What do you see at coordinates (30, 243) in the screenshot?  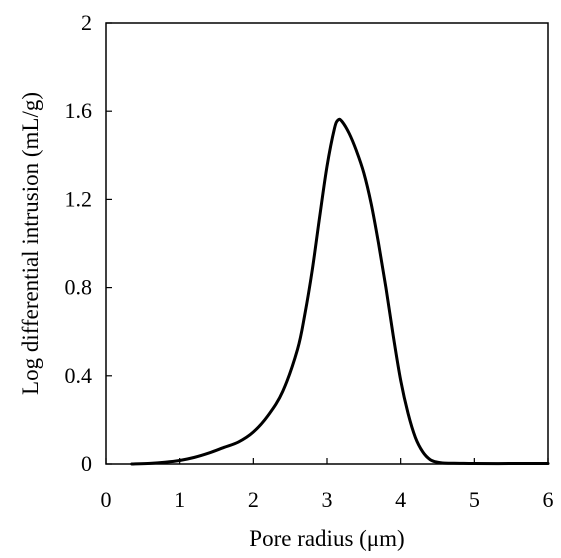 I see `y-axis-label: Log differential intrusion (mL/g)` at bounding box center [30, 243].